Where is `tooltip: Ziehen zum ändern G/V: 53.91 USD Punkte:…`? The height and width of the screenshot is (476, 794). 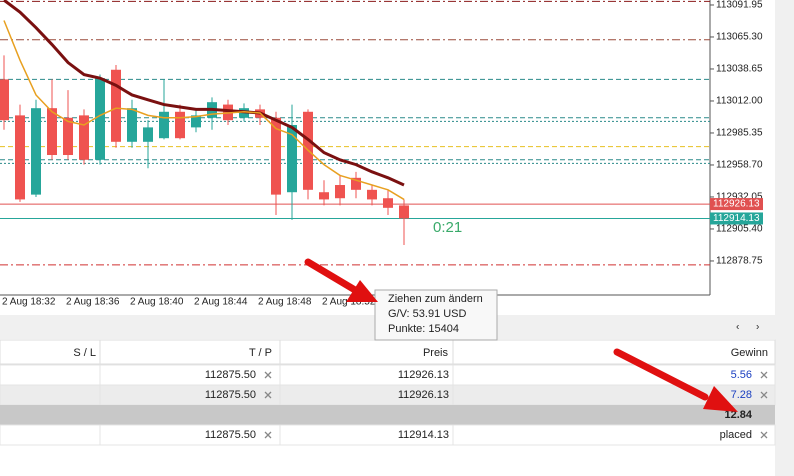
tooltip: Ziehen zum ändern G/V: 53.91 USD Punkte:… is located at coordinates (436, 315).